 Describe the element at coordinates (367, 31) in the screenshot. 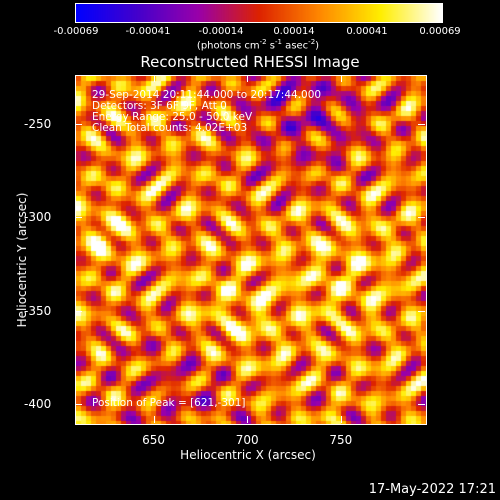

I see `colorbar-tick: 0.00041` at that location.